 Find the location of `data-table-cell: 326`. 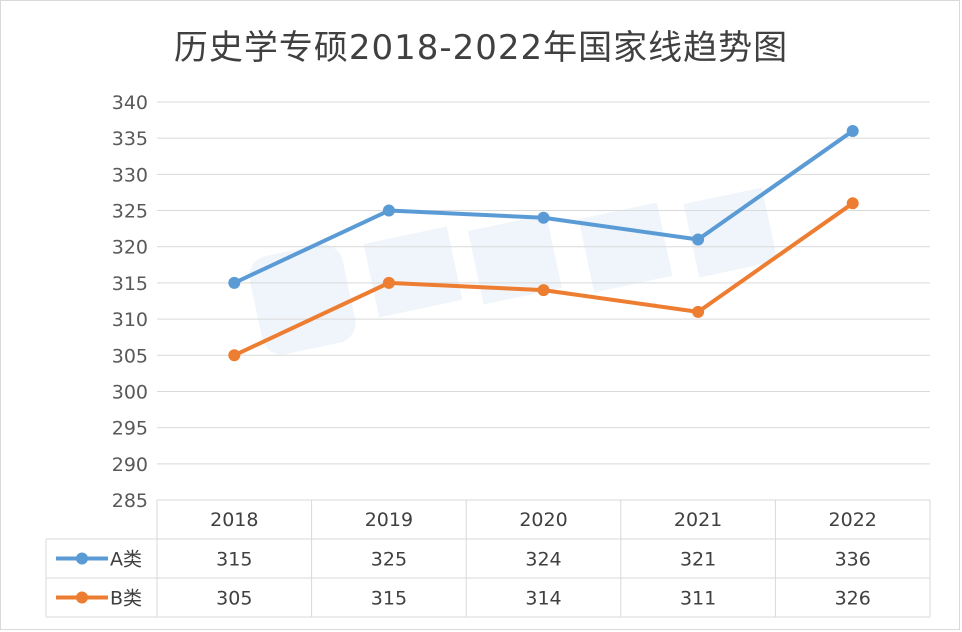

data-table-cell: 326 is located at coordinates (853, 599).